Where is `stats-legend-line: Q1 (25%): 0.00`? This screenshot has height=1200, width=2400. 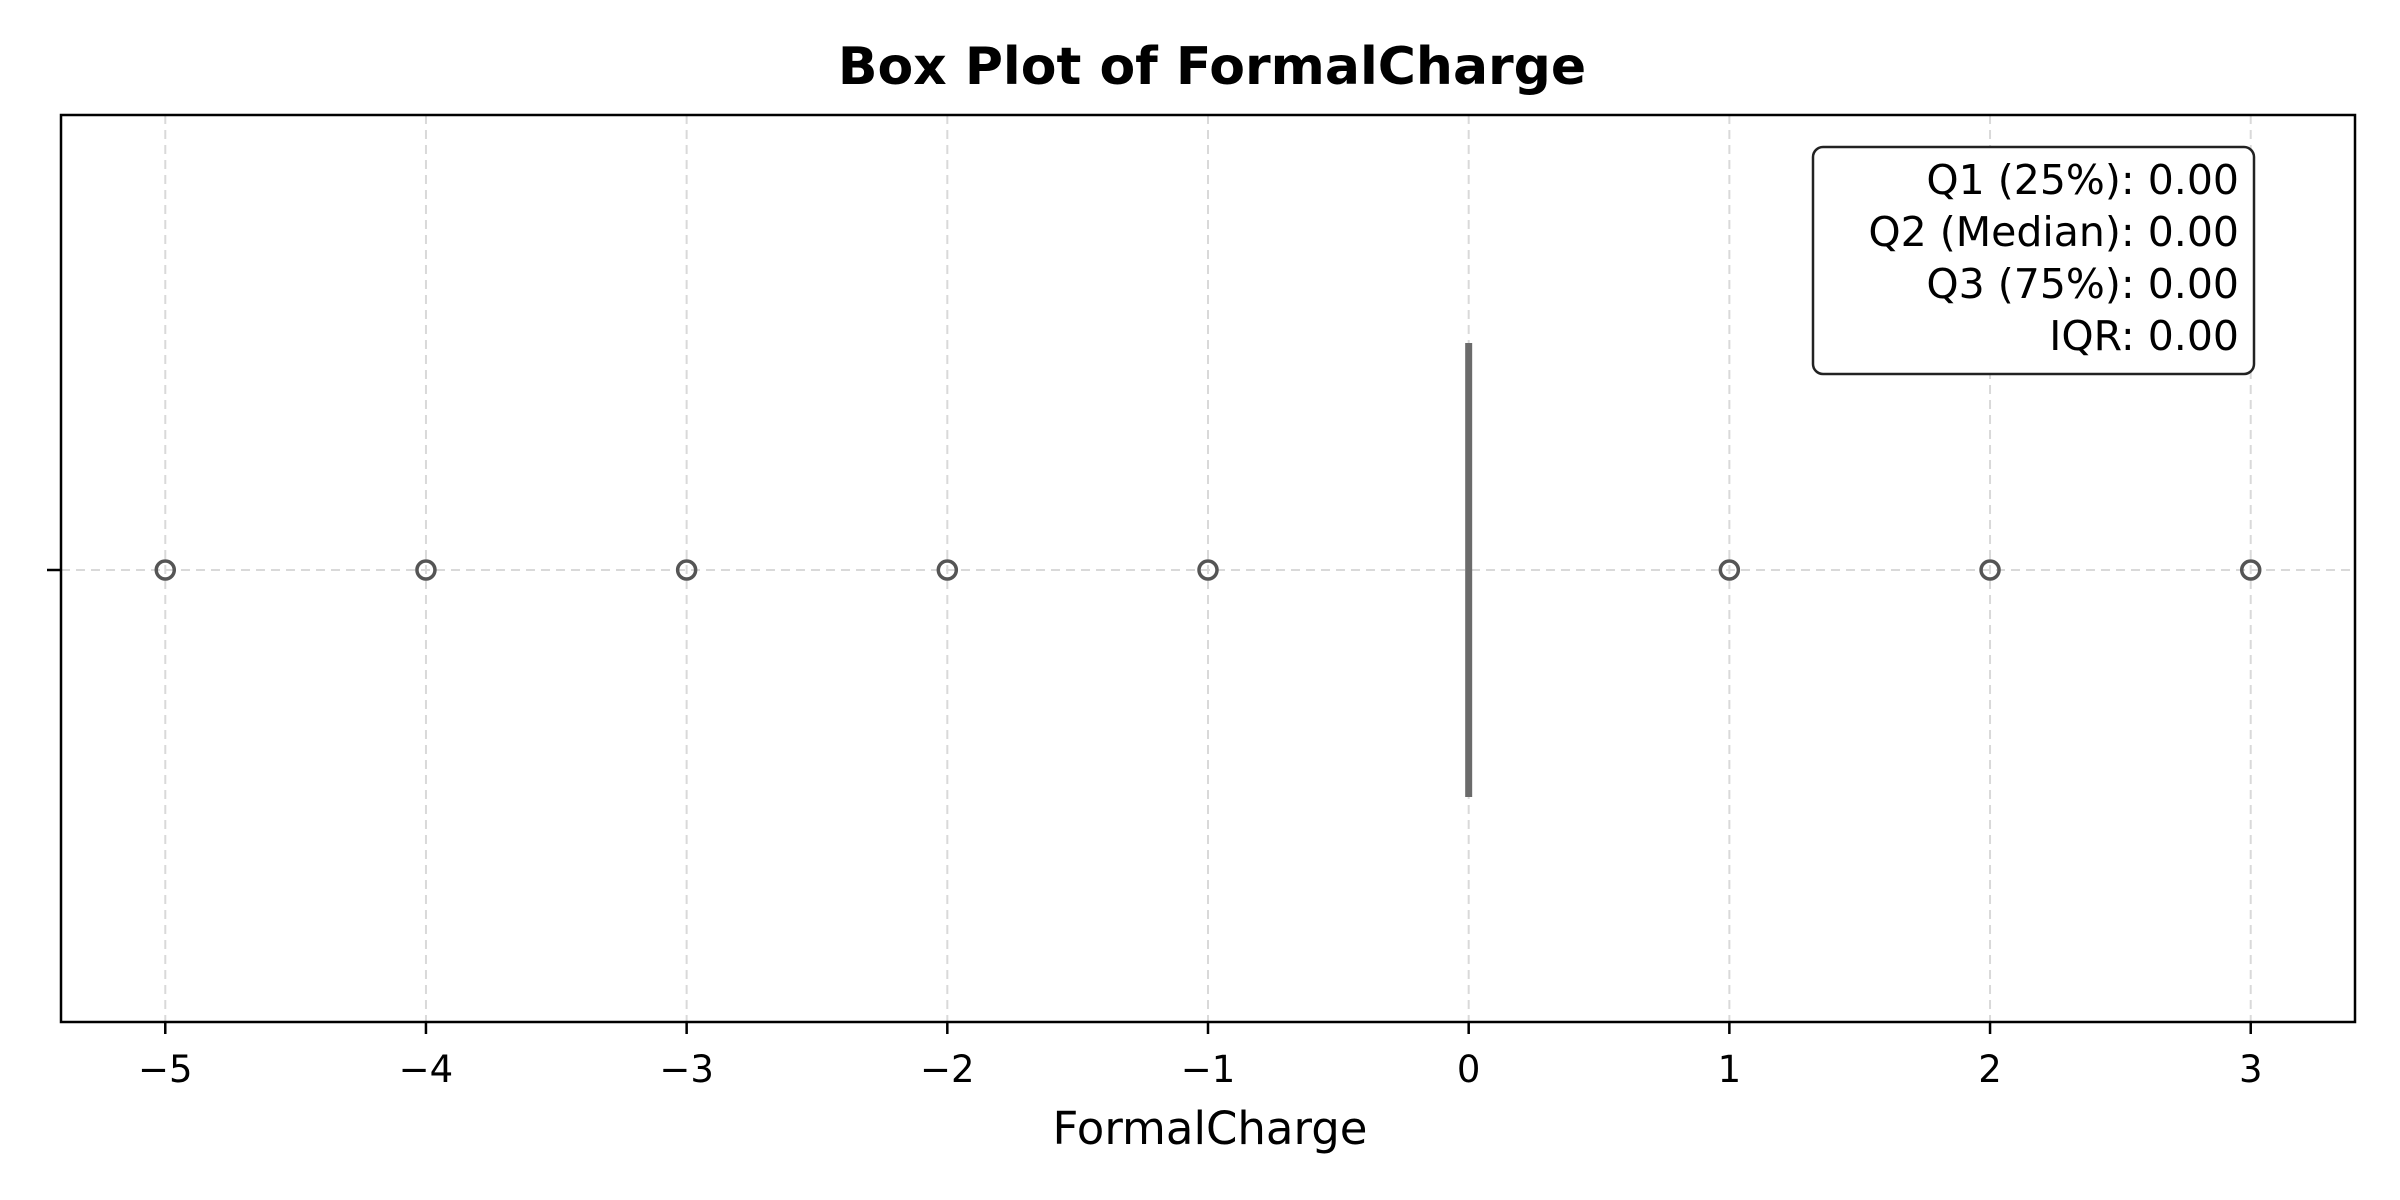
stats-legend-line: Q1 (25%): 0.00 is located at coordinates (2082, 180).